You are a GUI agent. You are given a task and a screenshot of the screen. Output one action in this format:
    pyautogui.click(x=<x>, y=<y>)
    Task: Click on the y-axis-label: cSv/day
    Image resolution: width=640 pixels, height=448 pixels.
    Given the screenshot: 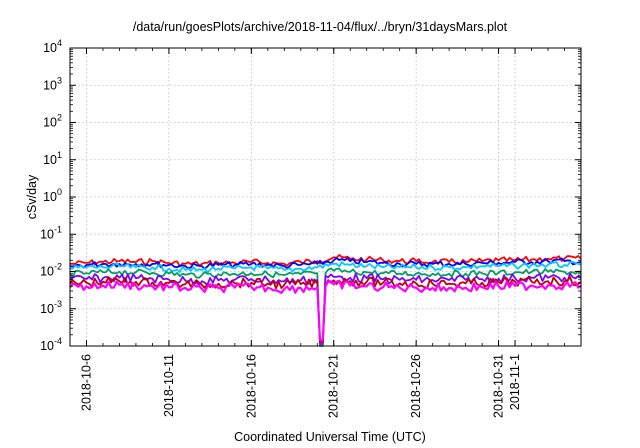 What is the action you would take?
    pyautogui.click(x=32, y=196)
    